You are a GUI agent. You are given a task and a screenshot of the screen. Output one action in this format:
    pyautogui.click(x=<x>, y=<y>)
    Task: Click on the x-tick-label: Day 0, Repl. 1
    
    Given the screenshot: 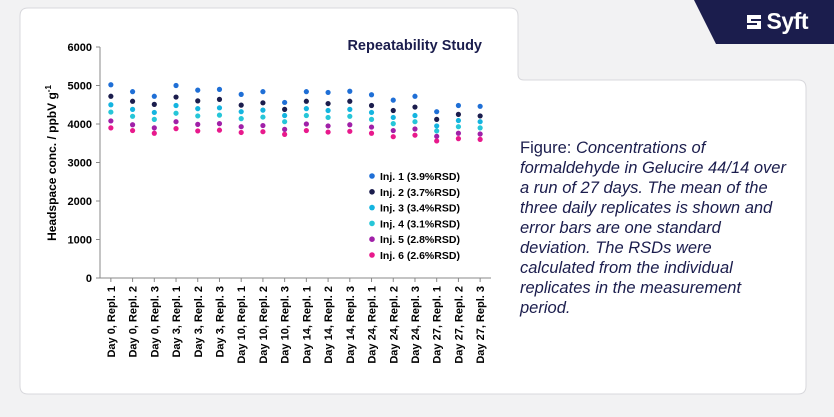 What is the action you would take?
    pyautogui.click(x=112, y=322)
    